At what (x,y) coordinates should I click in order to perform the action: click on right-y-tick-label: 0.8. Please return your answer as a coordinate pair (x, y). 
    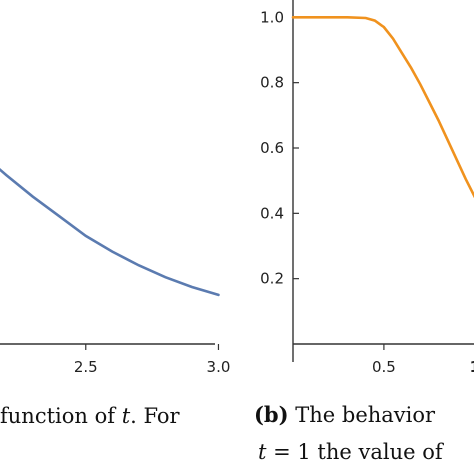
    Looking at the image, I should click on (272, 83).